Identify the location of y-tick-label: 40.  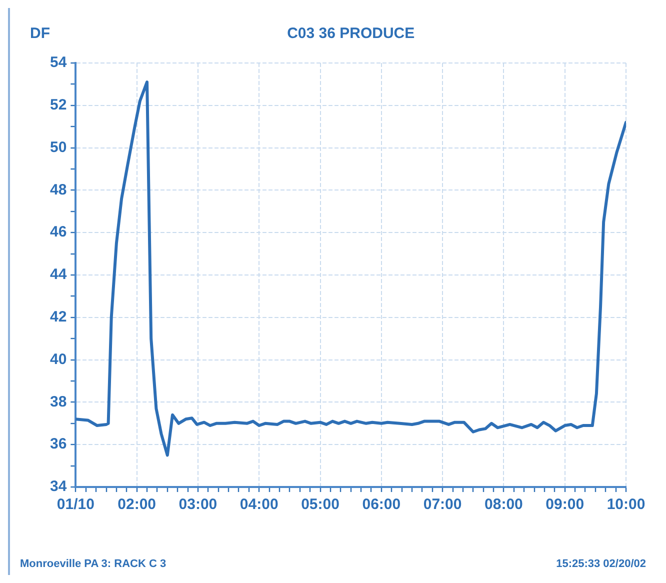
(58, 359).